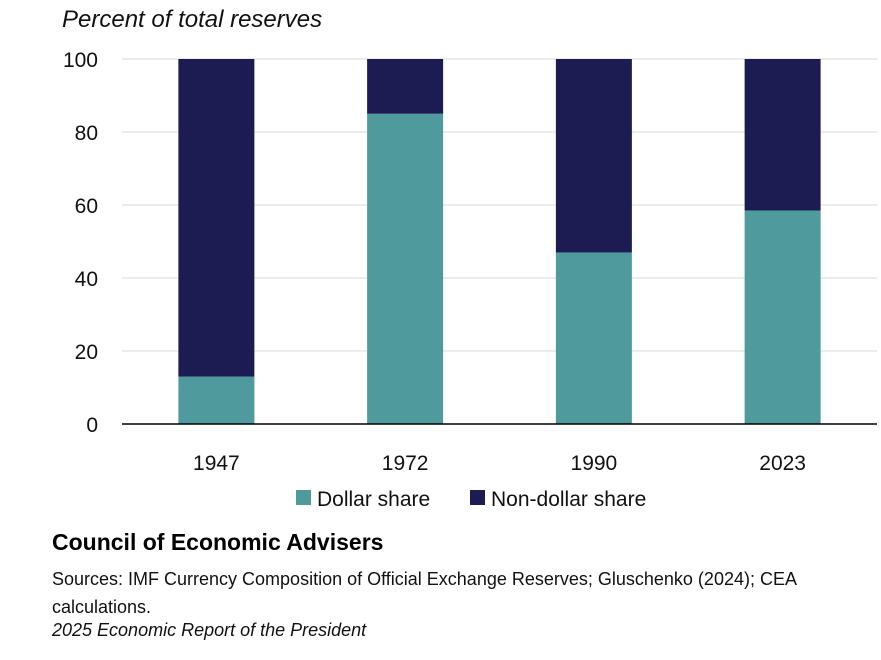 This screenshot has height=660, width=881. Describe the element at coordinates (218, 542) in the screenshot. I see `organization-name: Council of Economic Advisers` at that location.